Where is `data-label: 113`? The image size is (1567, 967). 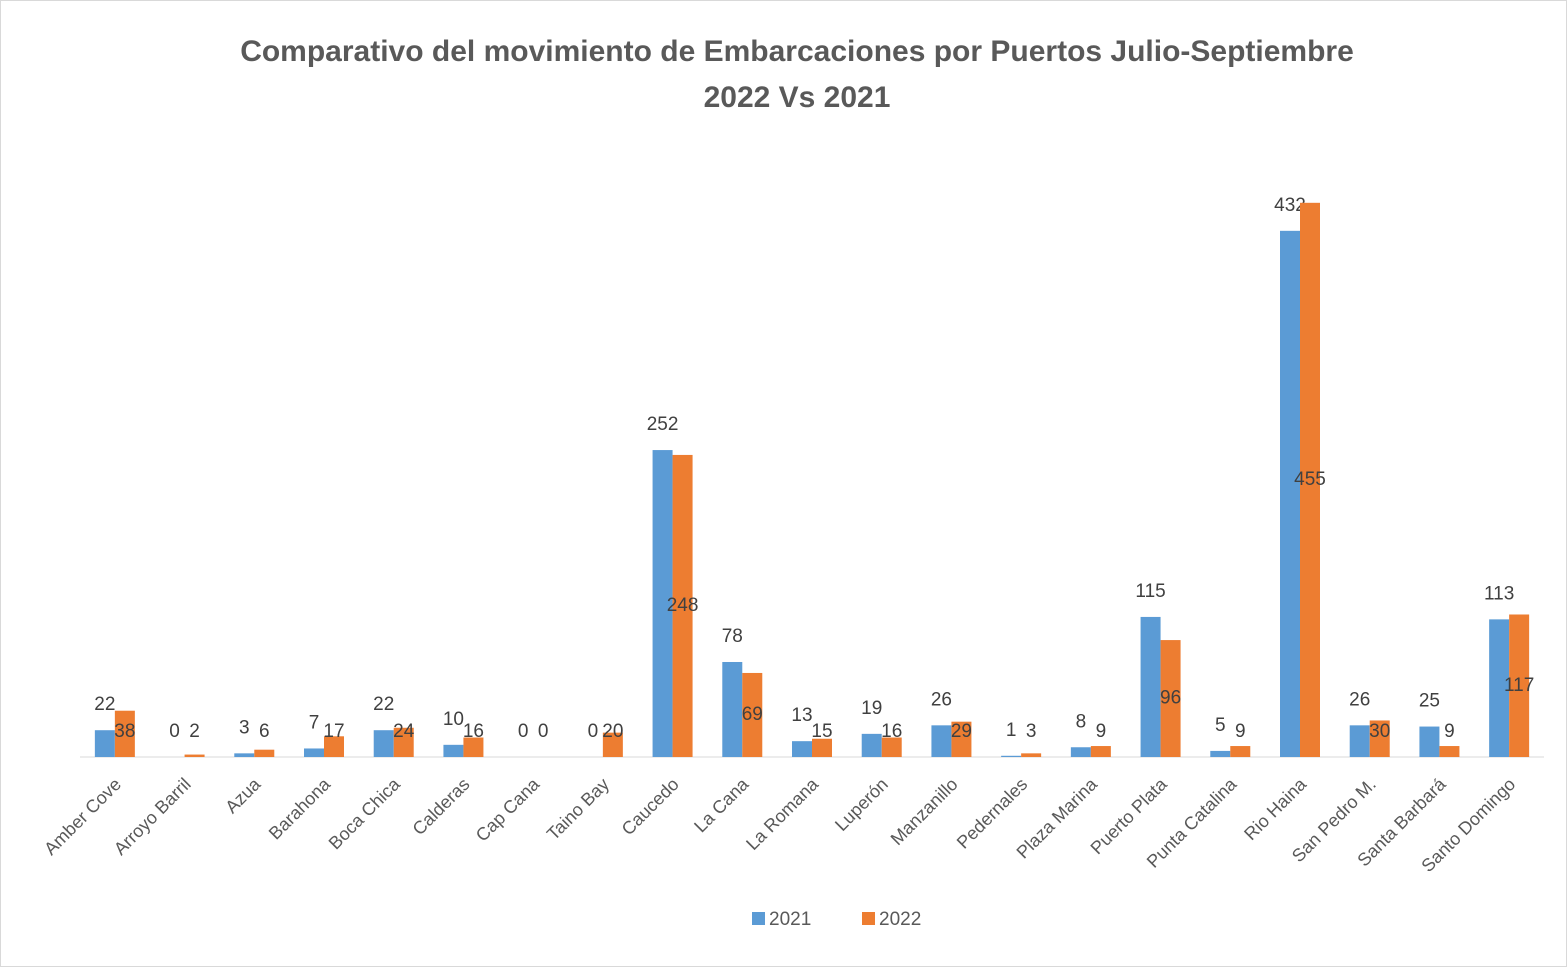
data-label: 113 is located at coordinates (1499, 593).